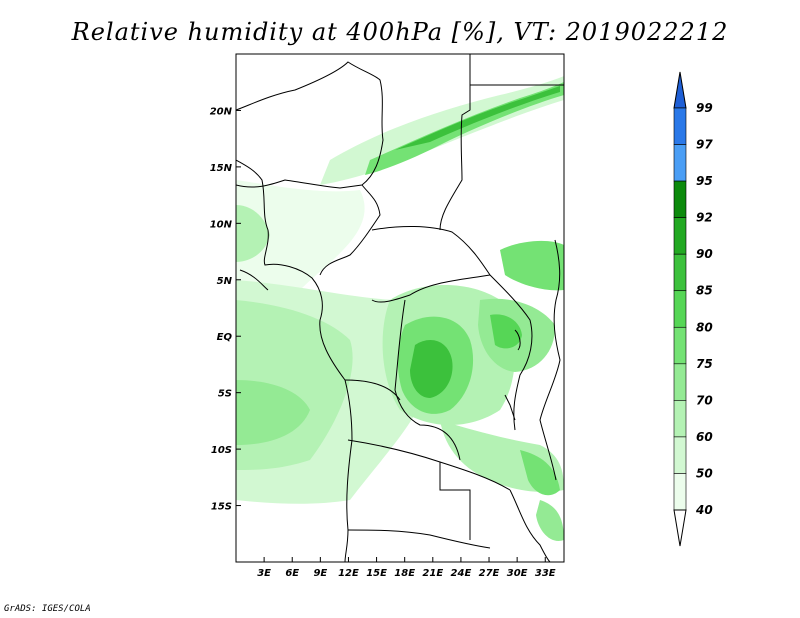  I want to click on lat-tick-label: EQ, so click(225, 337).